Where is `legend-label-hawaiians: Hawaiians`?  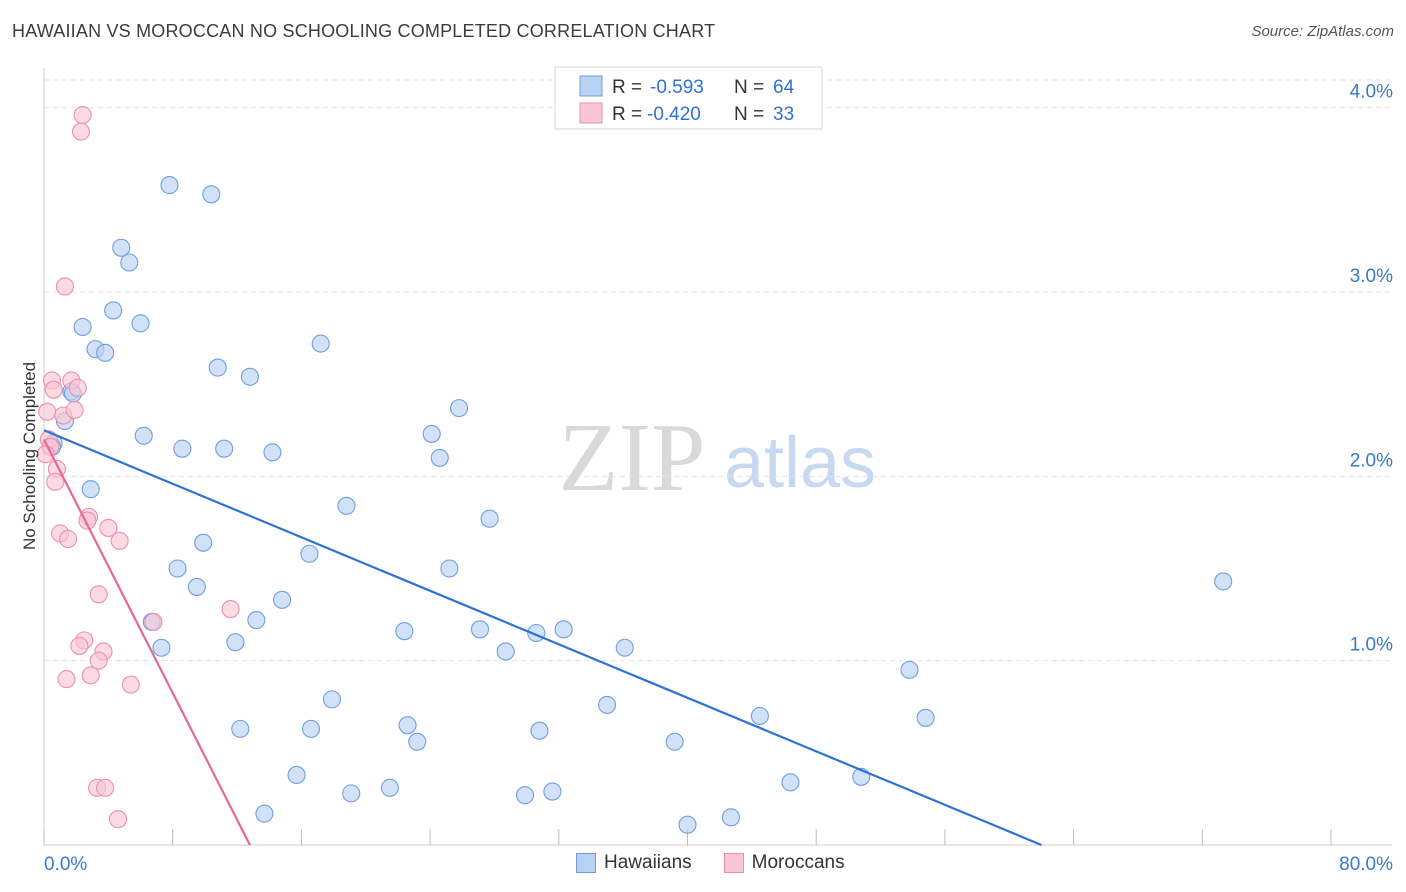 legend-label-hawaiians: Hawaiians is located at coordinates (648, 862).